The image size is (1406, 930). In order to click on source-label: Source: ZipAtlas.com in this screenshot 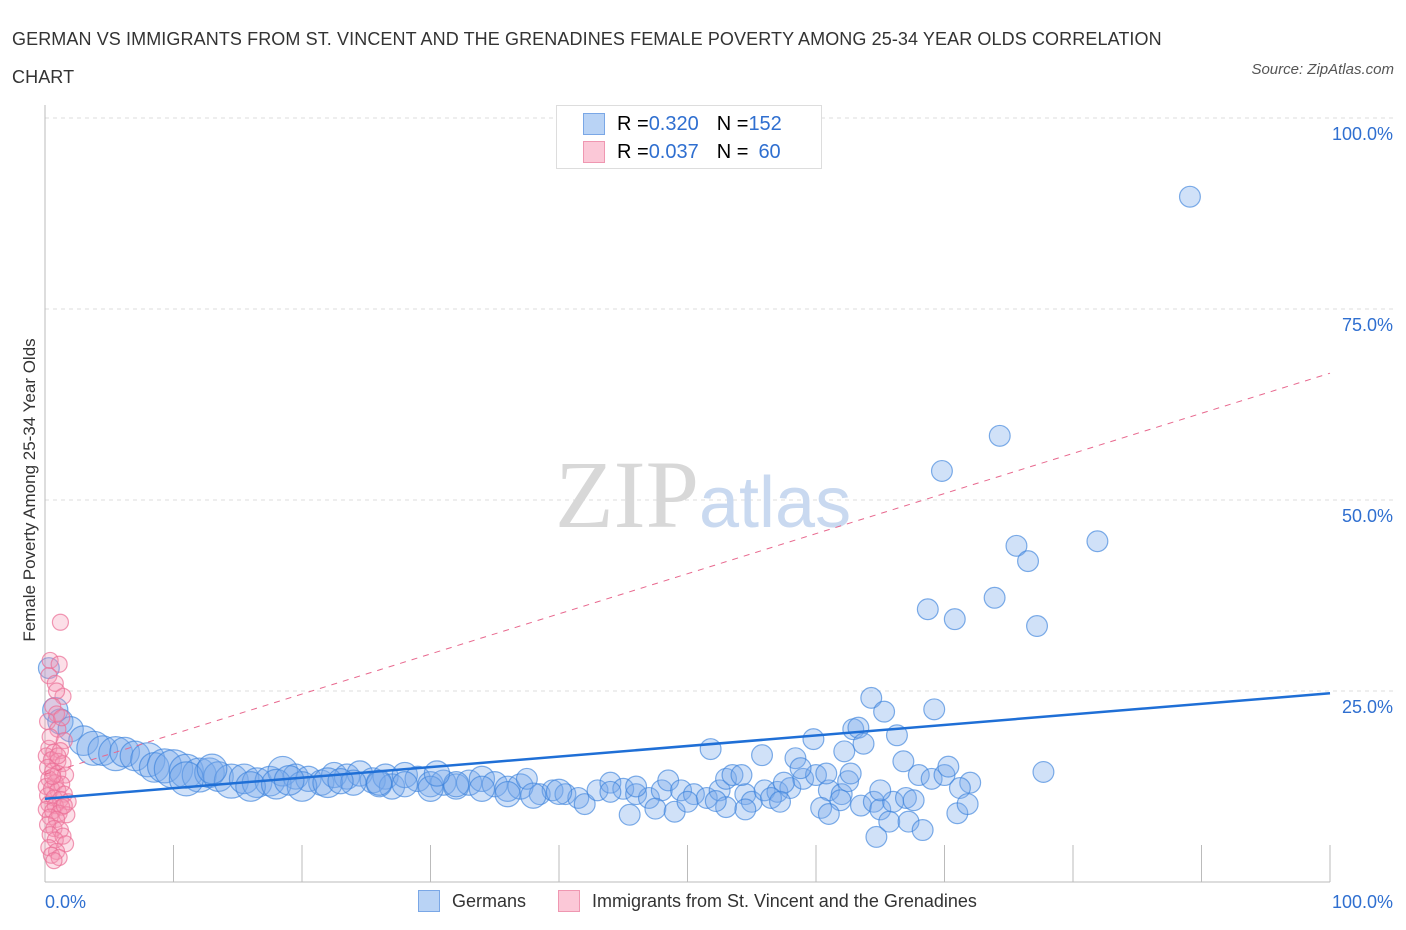, I will do `click(1322, 69)`.